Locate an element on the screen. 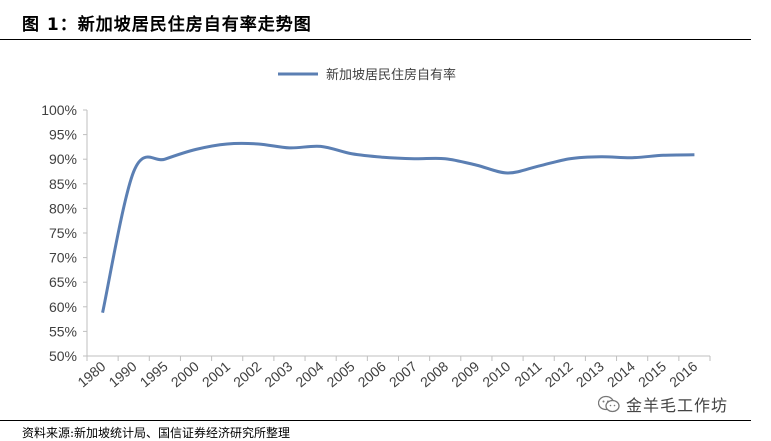  x-tick-label: 1980 is located at coordinates (91, 374).